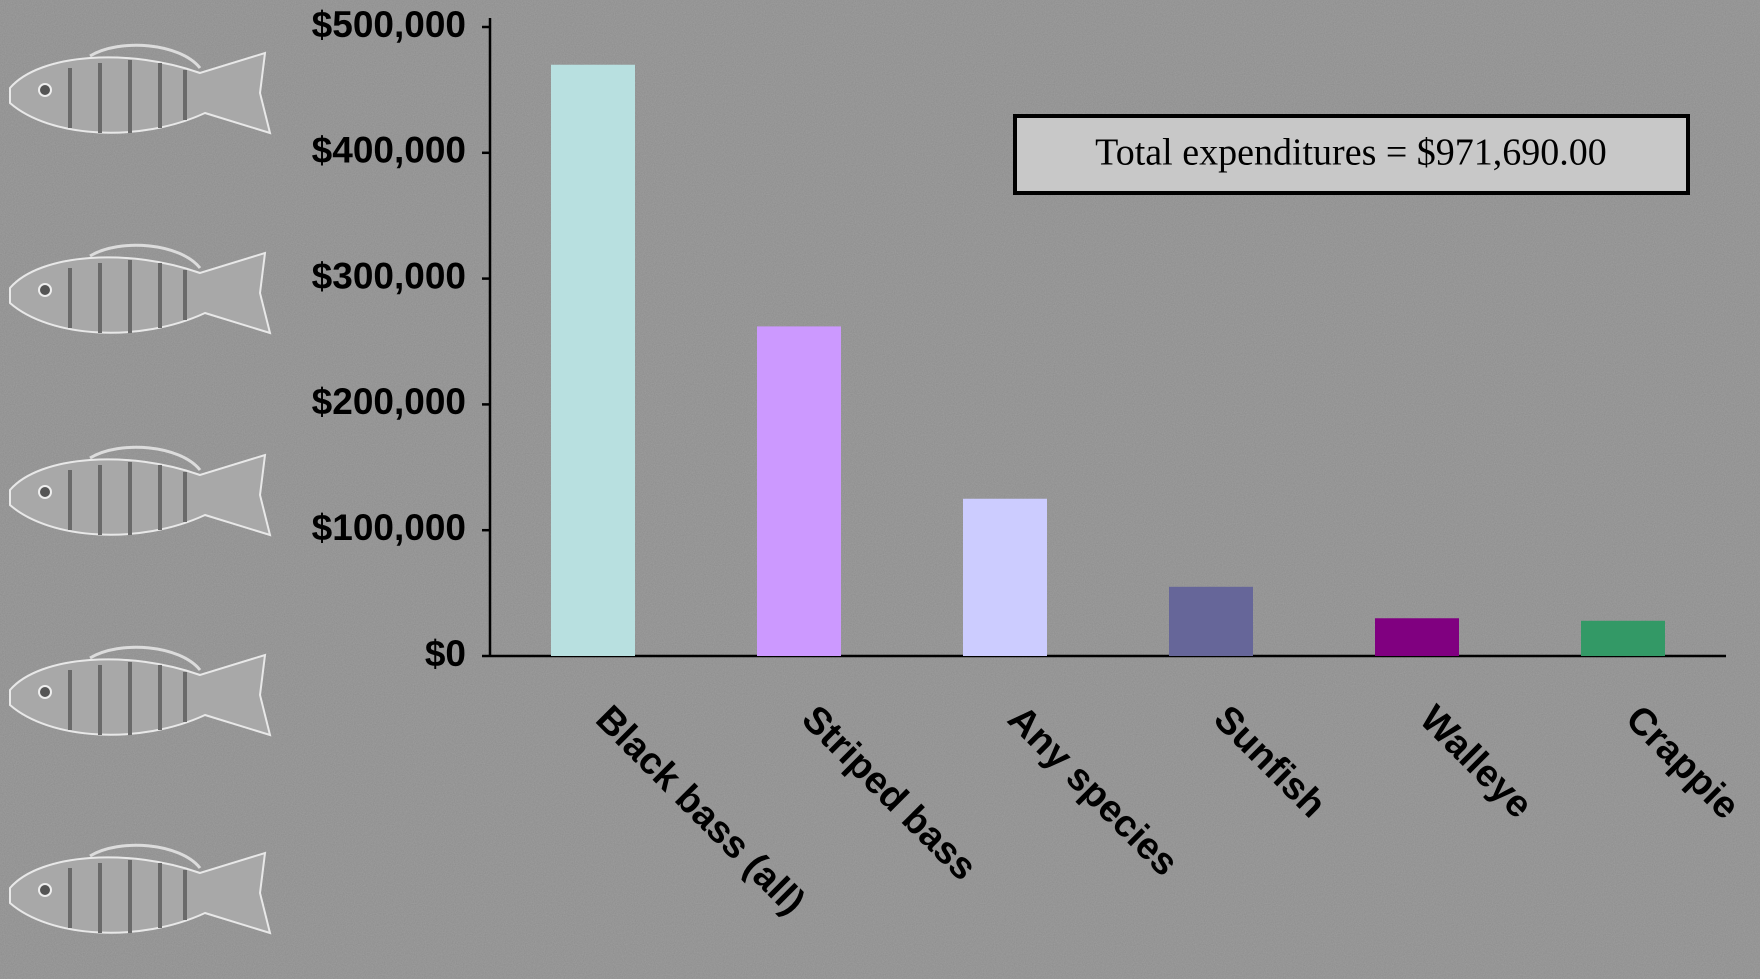 The image size is (1760, 979). I want to click on y-tick-label: $0, so click(445, 653).